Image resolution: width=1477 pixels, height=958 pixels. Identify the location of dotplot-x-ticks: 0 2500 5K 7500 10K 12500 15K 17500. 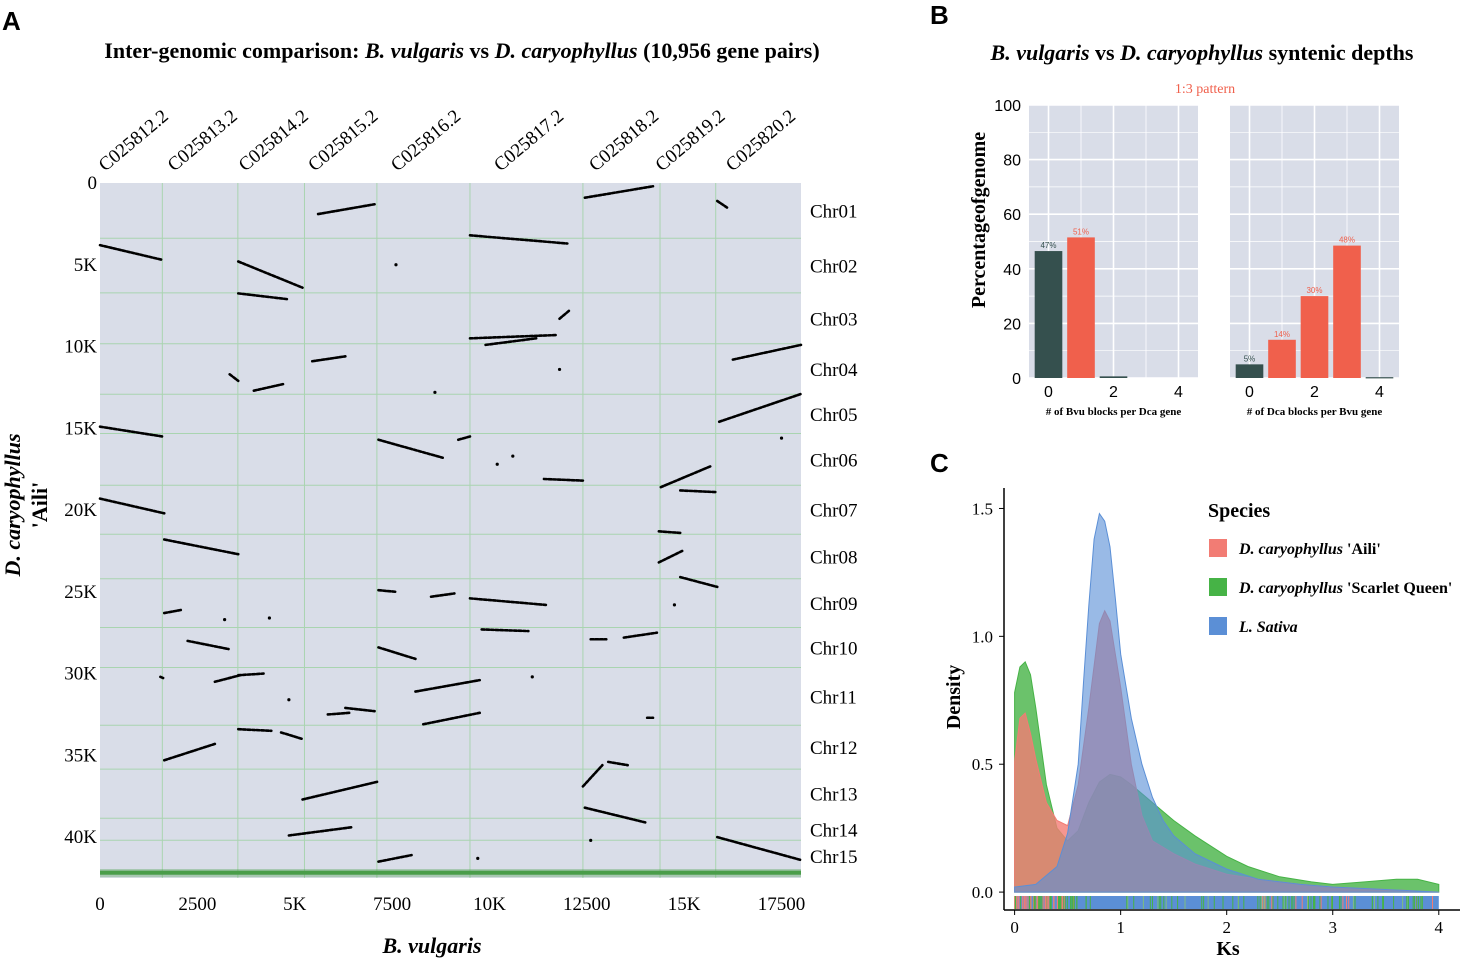
(450, 904).